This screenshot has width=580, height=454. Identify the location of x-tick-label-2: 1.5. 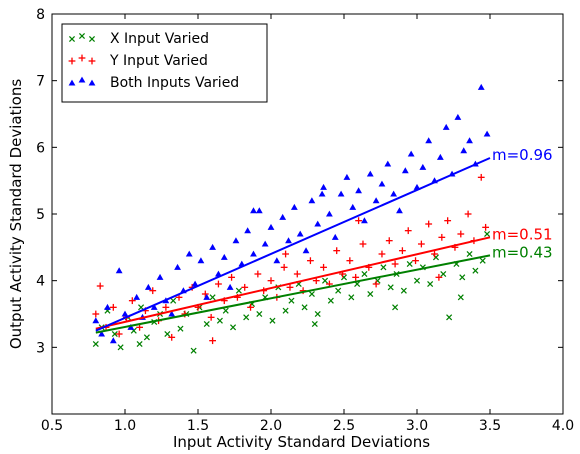
(198, 426).